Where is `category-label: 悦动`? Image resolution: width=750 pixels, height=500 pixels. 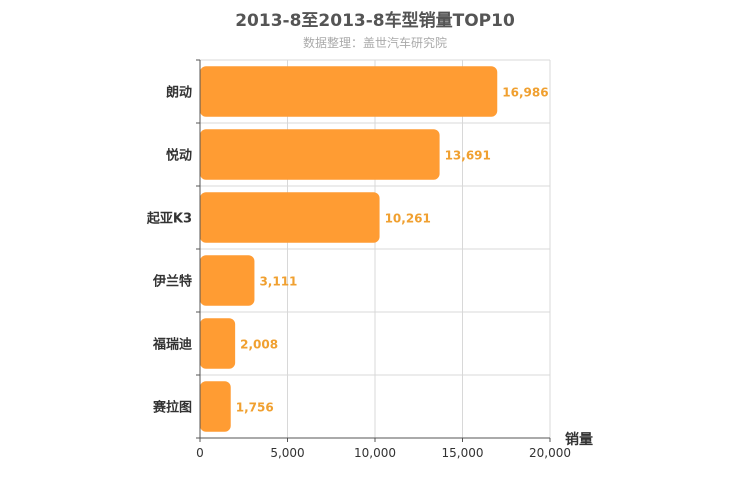
category-label: 悦动 is located at coordinates (179, 156).